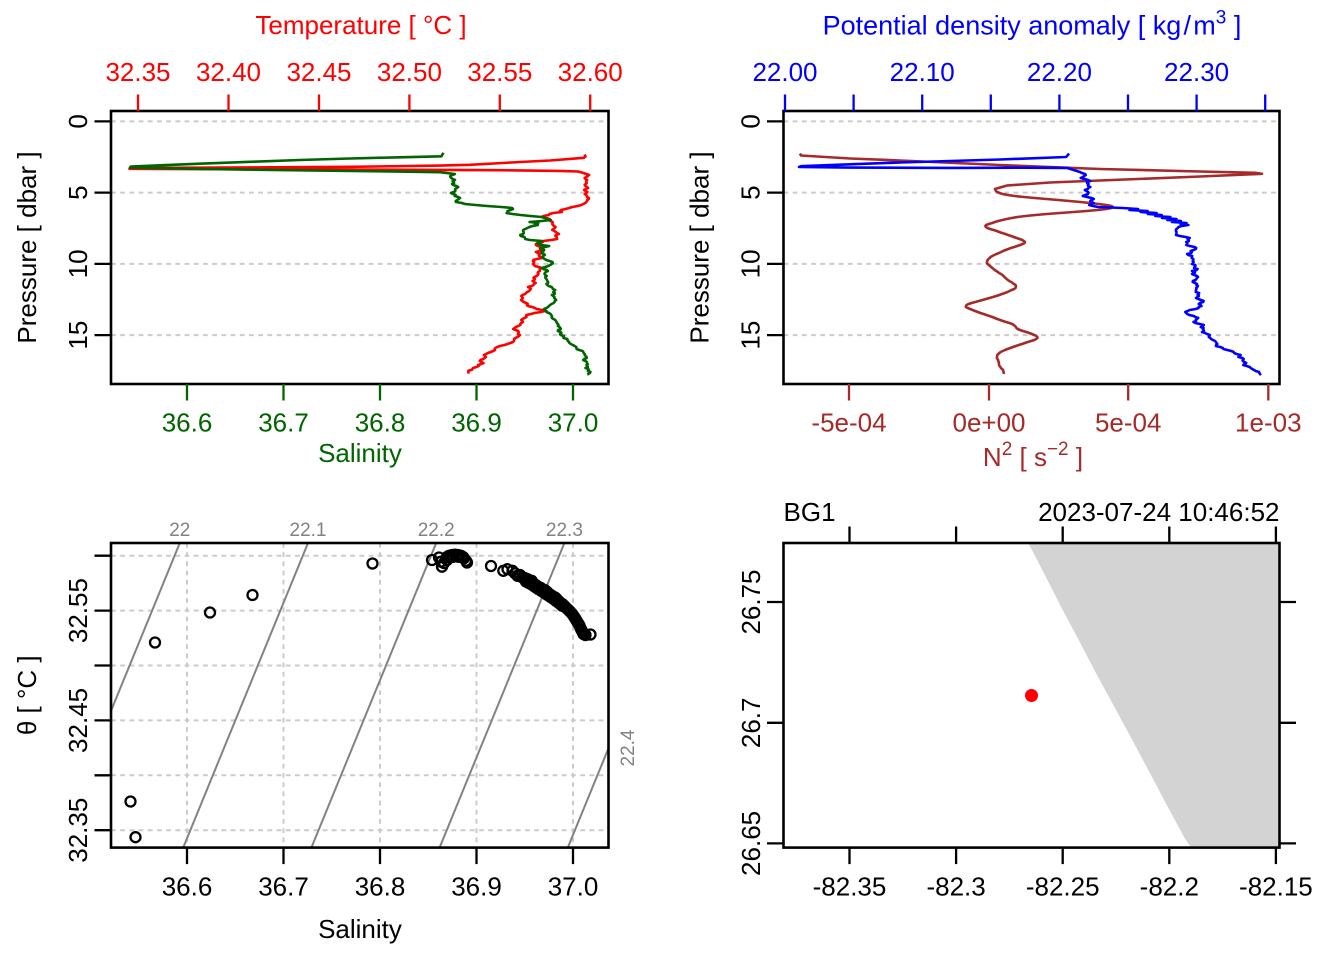  What do you see at coordinates (1196, 72) in the screenshot?
I see `svg-text: 22.30` at bounding box center [1196, 72].